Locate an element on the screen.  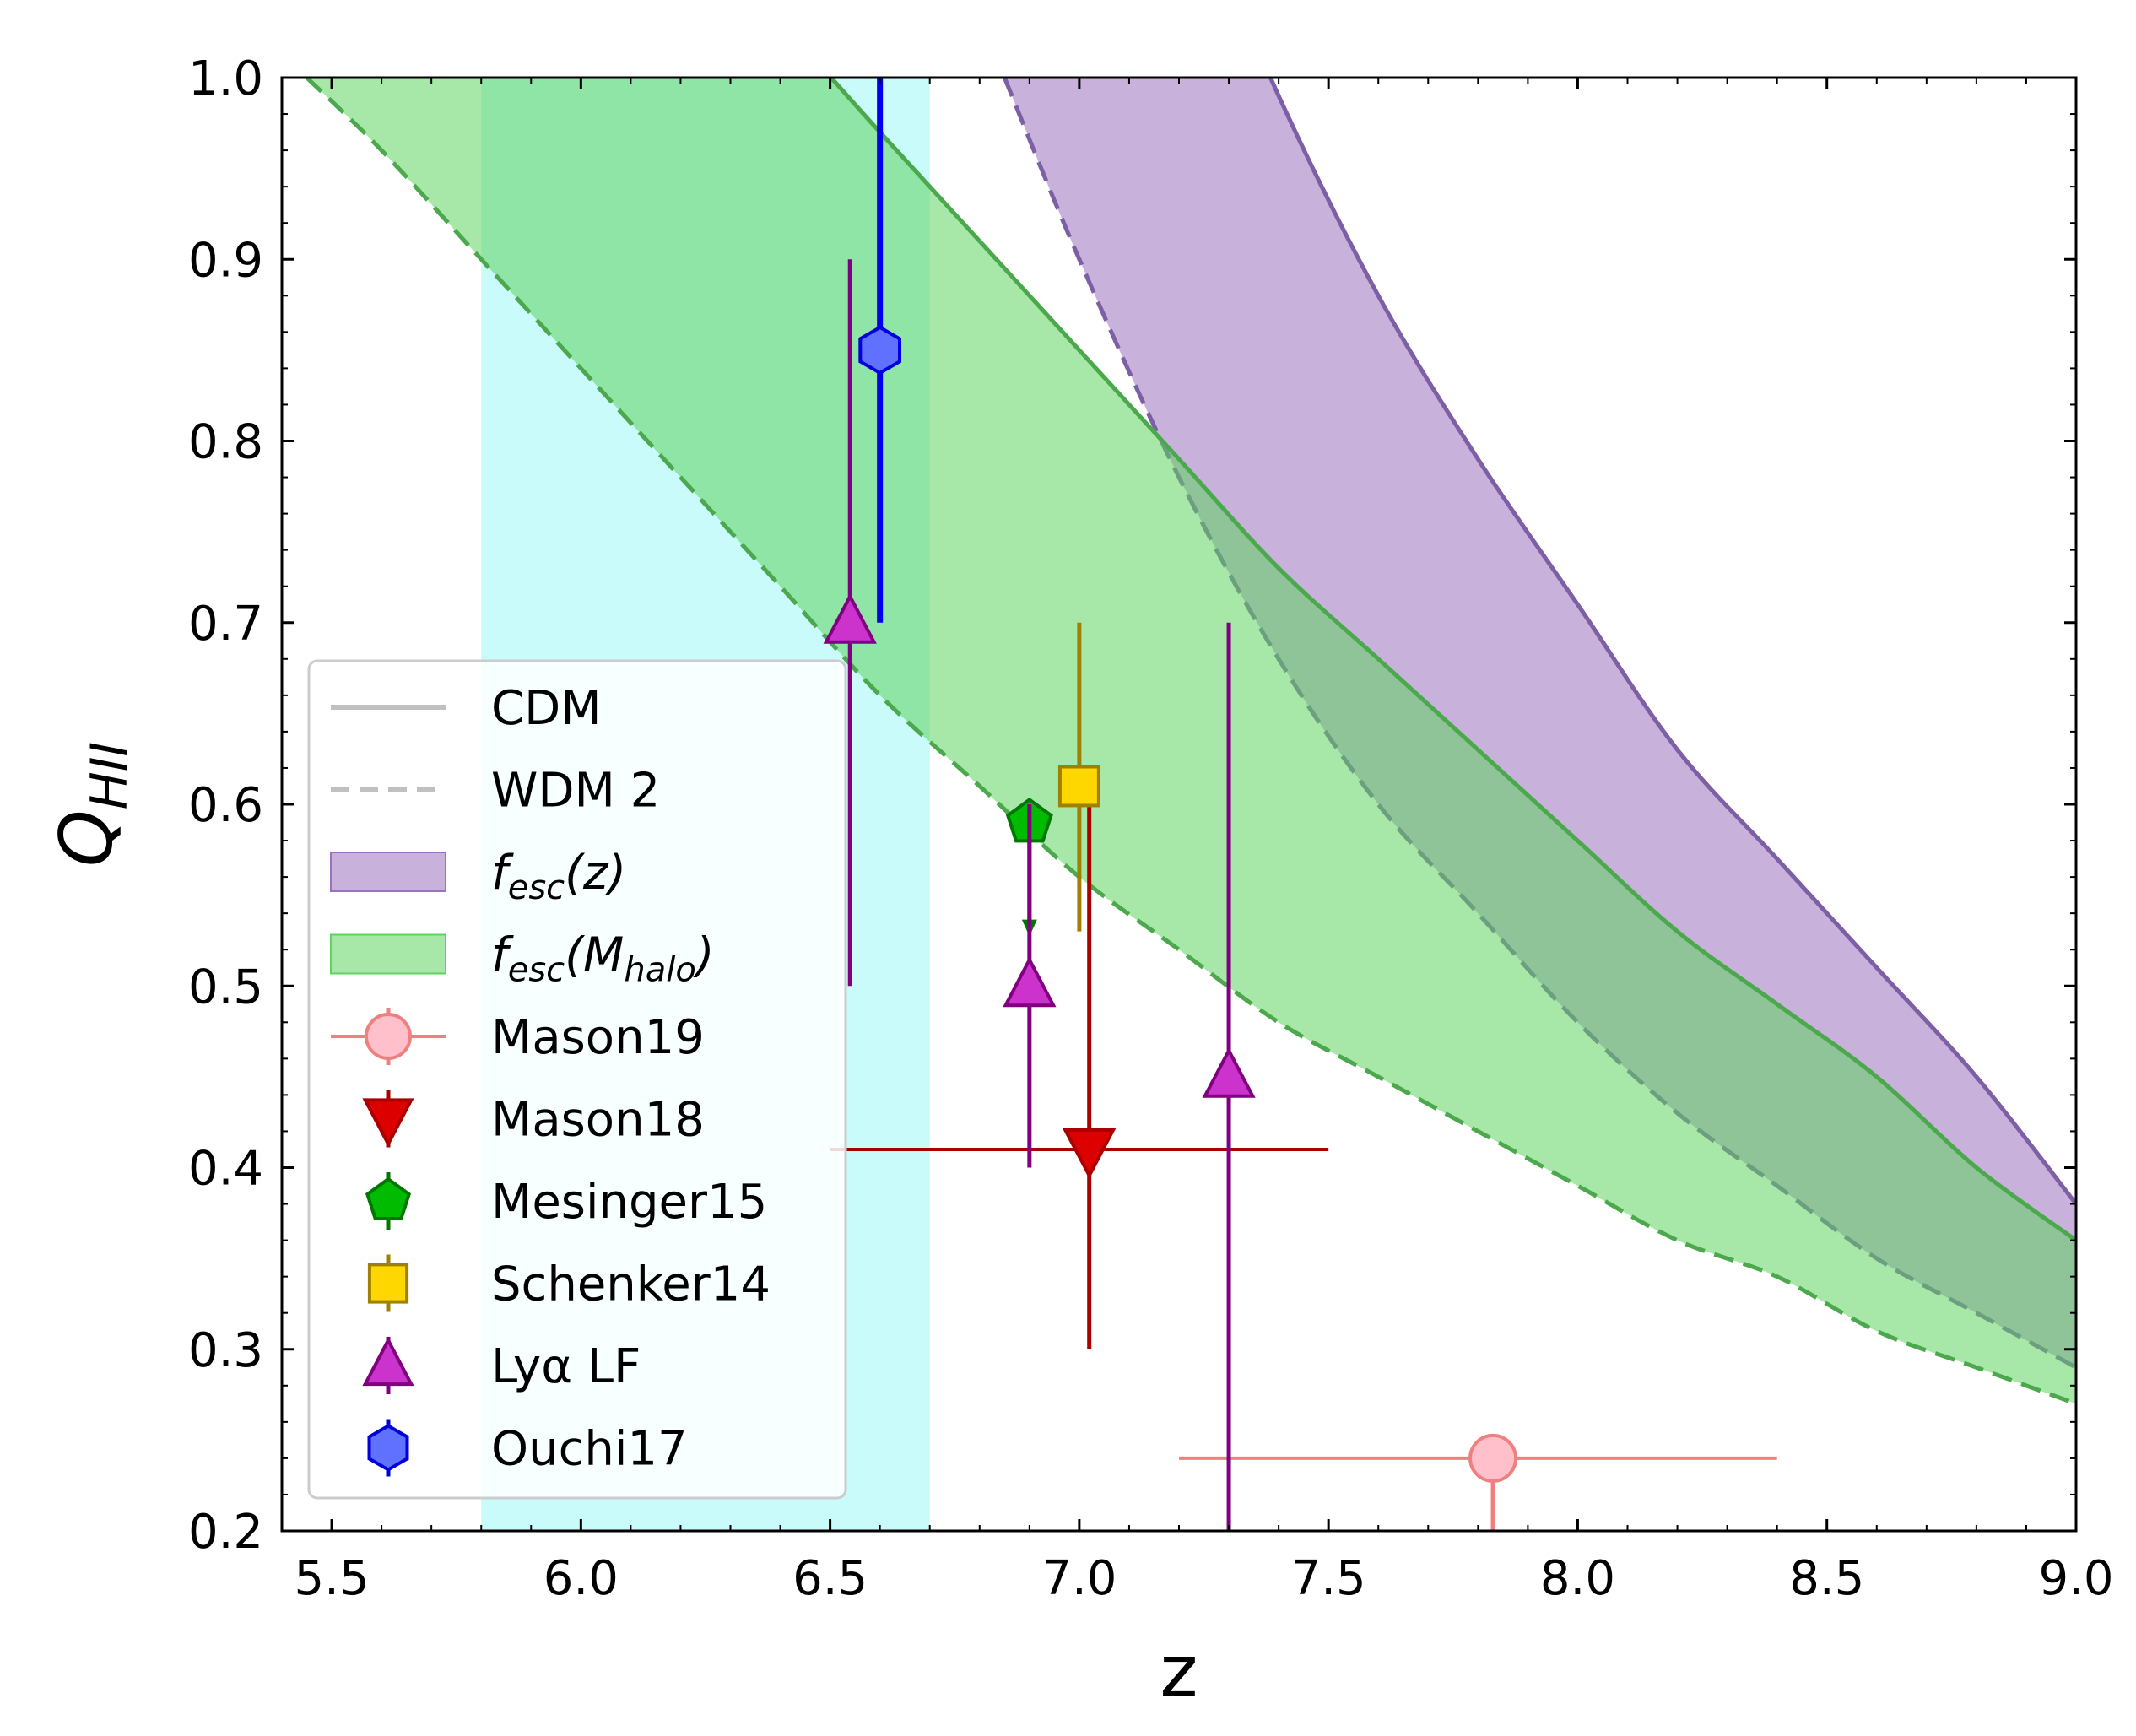
data-marker-square is located at coordinates (1078, 786).